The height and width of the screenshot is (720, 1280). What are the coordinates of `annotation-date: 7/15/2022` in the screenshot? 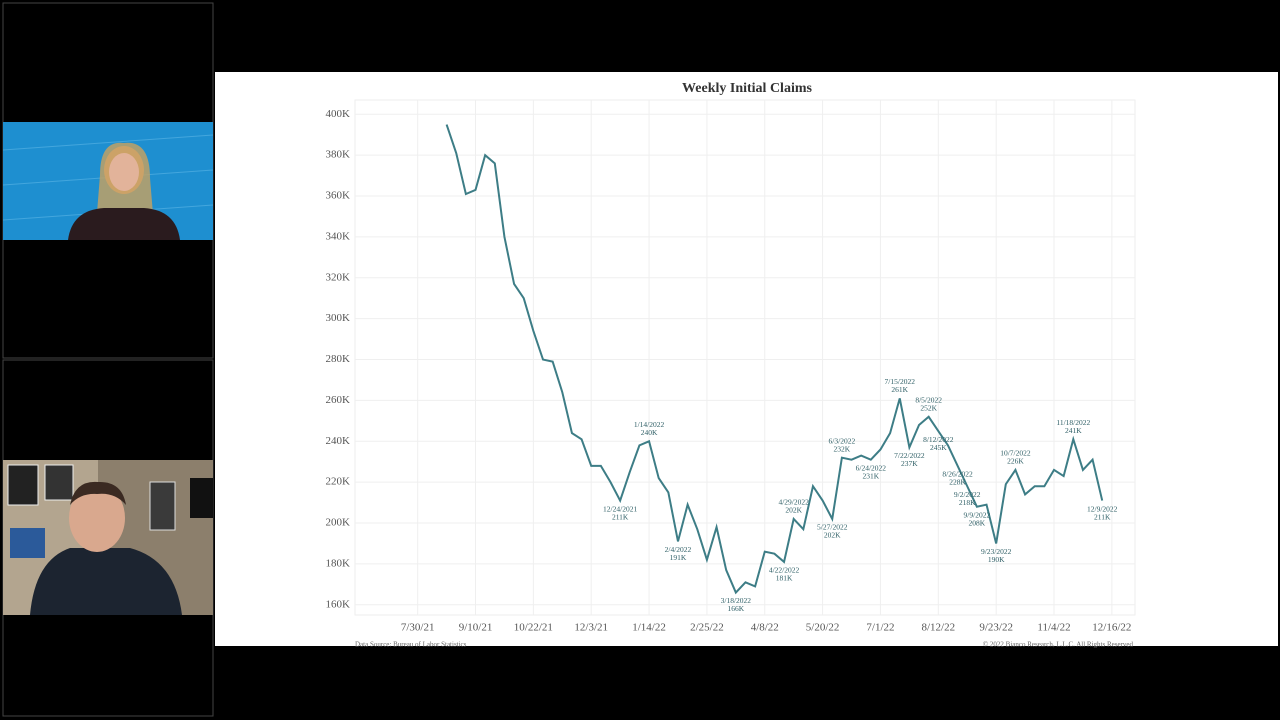 It's located at (900, 381).